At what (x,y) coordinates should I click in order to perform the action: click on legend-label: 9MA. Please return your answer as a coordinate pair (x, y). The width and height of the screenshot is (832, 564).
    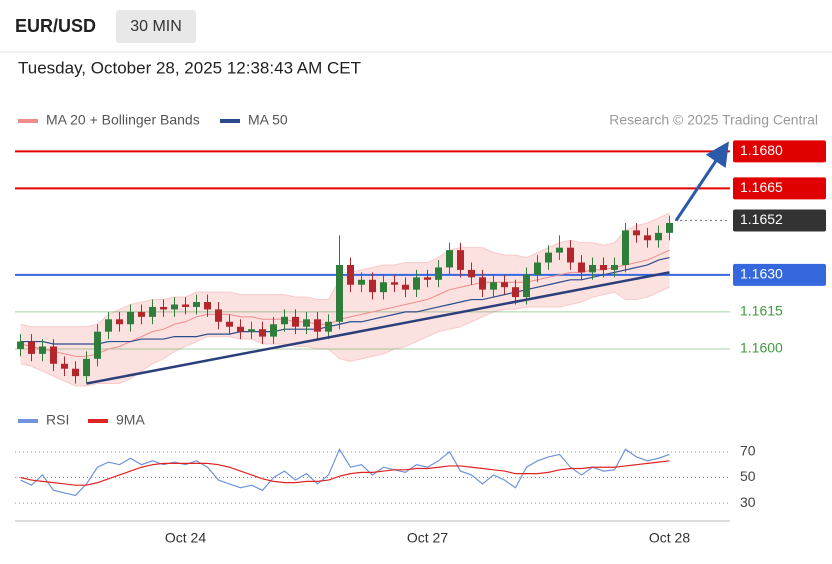
    Looking at the image, I should click on (130, 420).